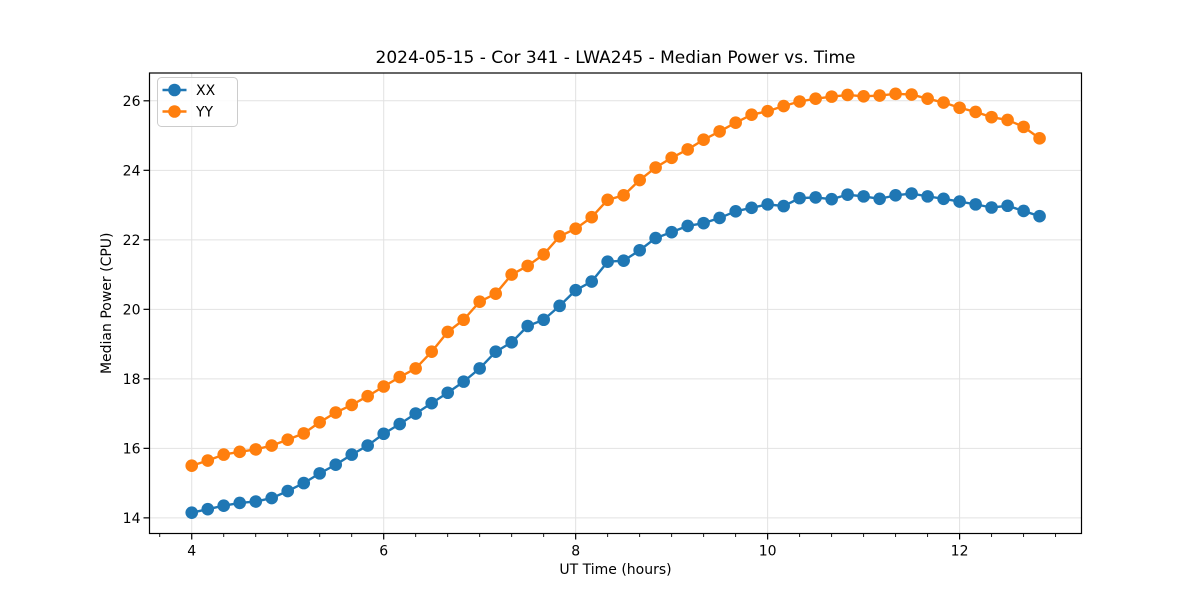  I want to click on legend-label: YY, so click(204, 113).